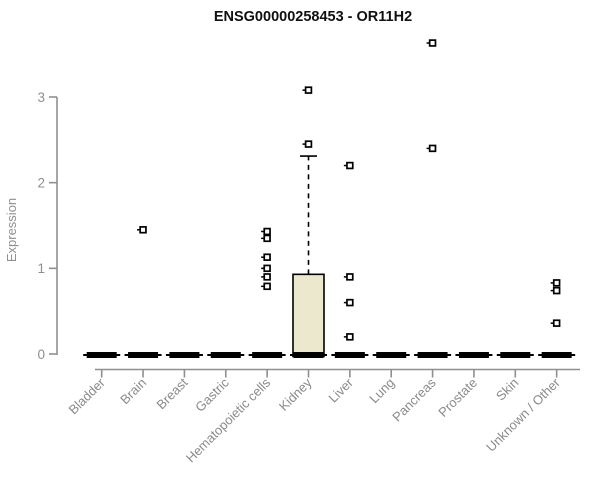  What do you see at coordinates (87, 396) in the screenshot?
I see `x-tick-label: Bladder` at bounding box center [87, 396].